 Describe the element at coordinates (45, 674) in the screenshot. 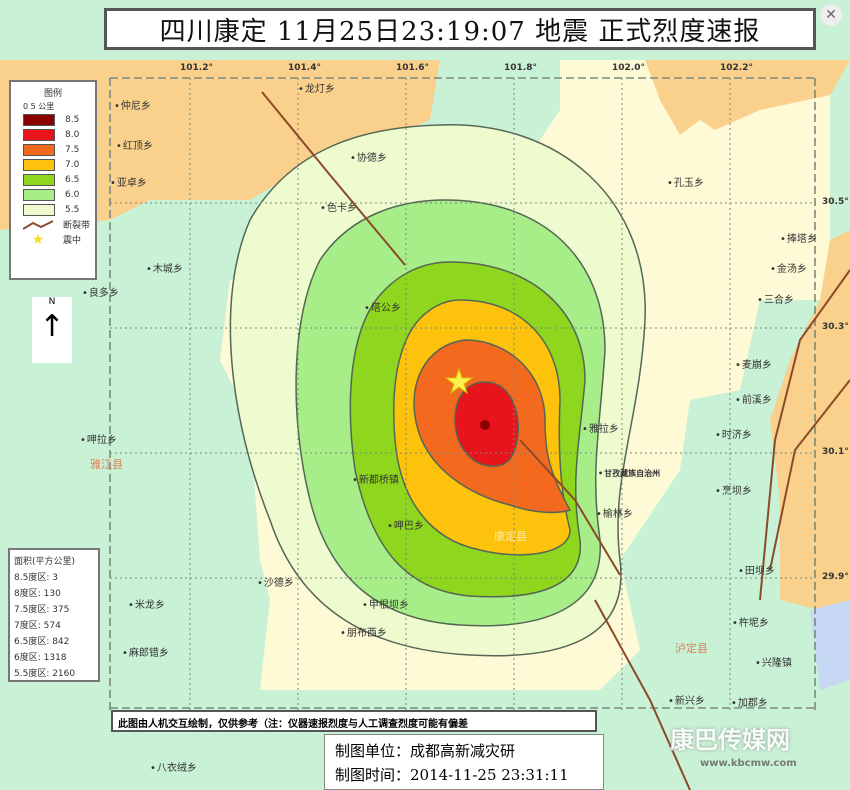

I see `area-row: 5.5度区: 2160` at that location.